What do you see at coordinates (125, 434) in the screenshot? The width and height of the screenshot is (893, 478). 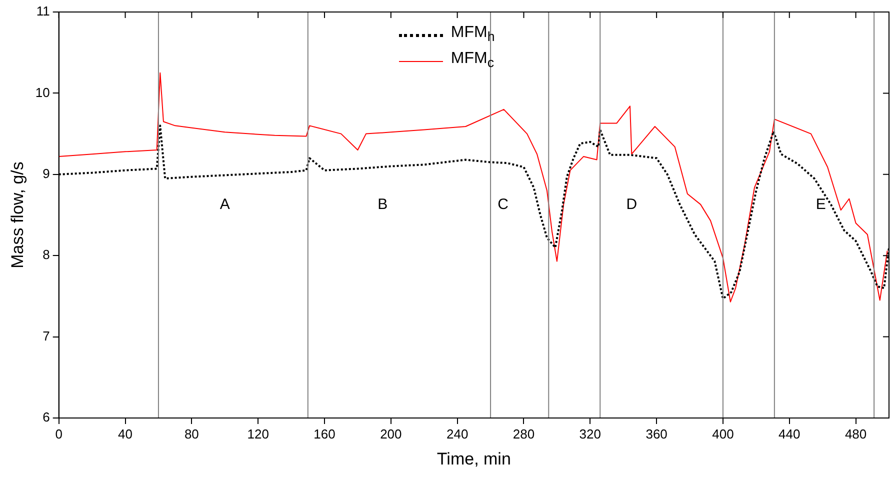 I see `x-tick-label: 40` at bounding box center [125, 434].